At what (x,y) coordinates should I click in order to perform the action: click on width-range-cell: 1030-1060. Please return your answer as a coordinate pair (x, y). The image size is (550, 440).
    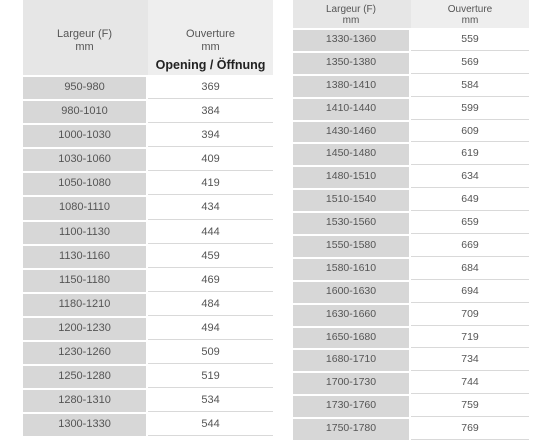
    Looking at the image, I should click on (85, 160).